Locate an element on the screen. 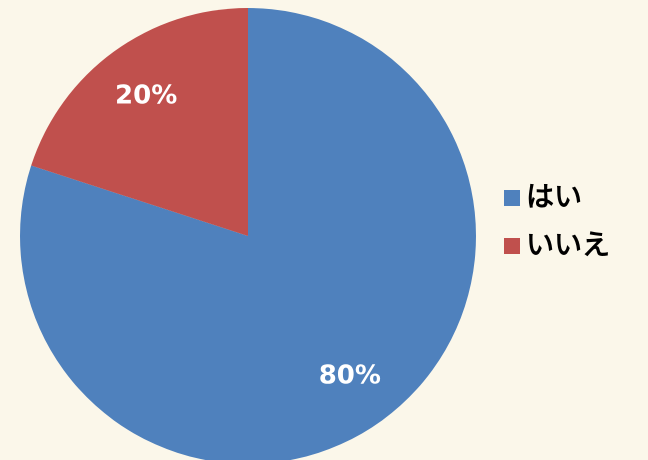  legend-label: いいえ is located at coordinates (568, 244).